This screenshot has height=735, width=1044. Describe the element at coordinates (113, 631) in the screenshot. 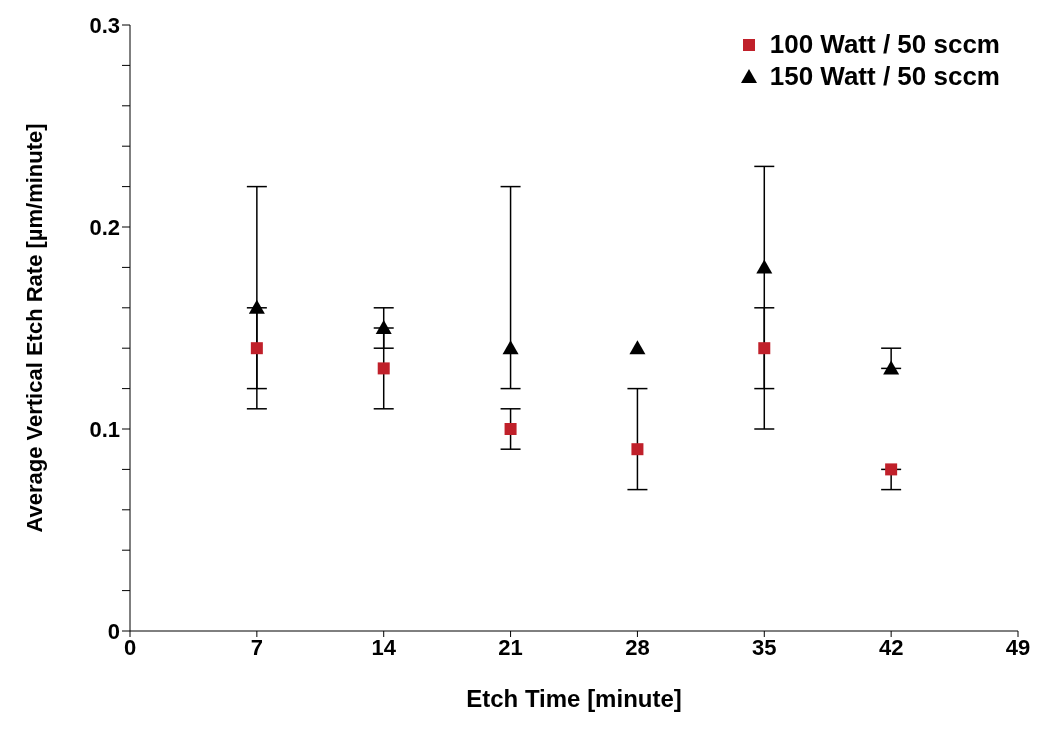

I see `y-tick-label: 0` at that location.